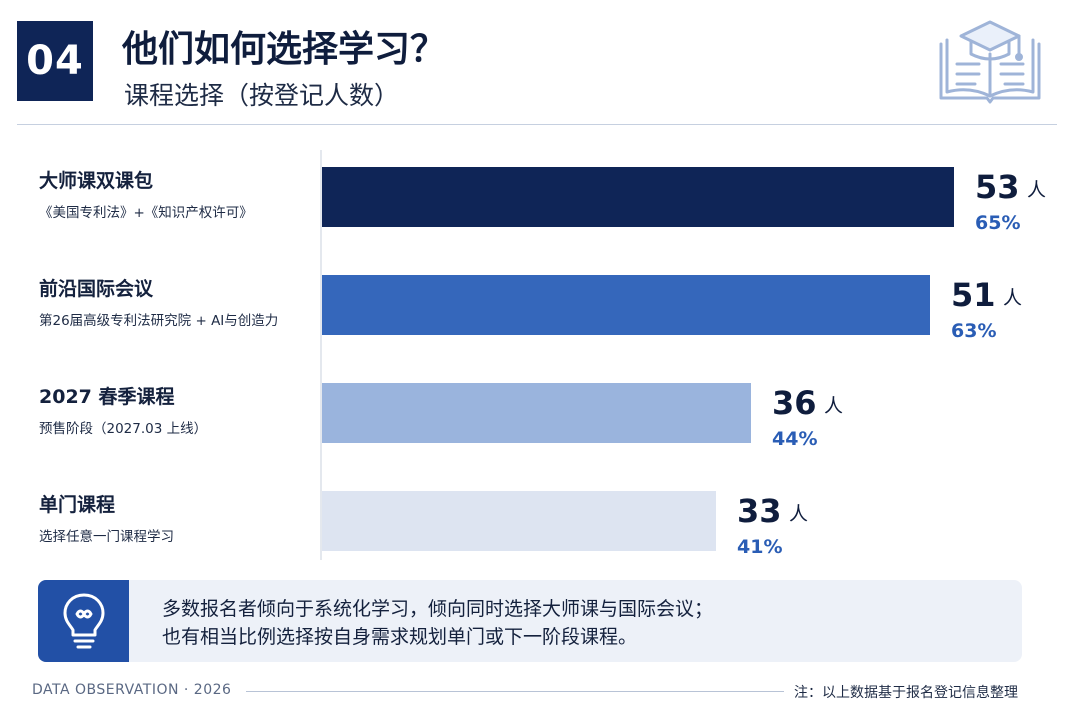  What do you see at coordinates (438, 609) in the screenshot?
I see `callout-line-1: 多数报名者倾向于系统化学习，倾向同时选择大师课与国际会议；` at bounding box center [438, 609].